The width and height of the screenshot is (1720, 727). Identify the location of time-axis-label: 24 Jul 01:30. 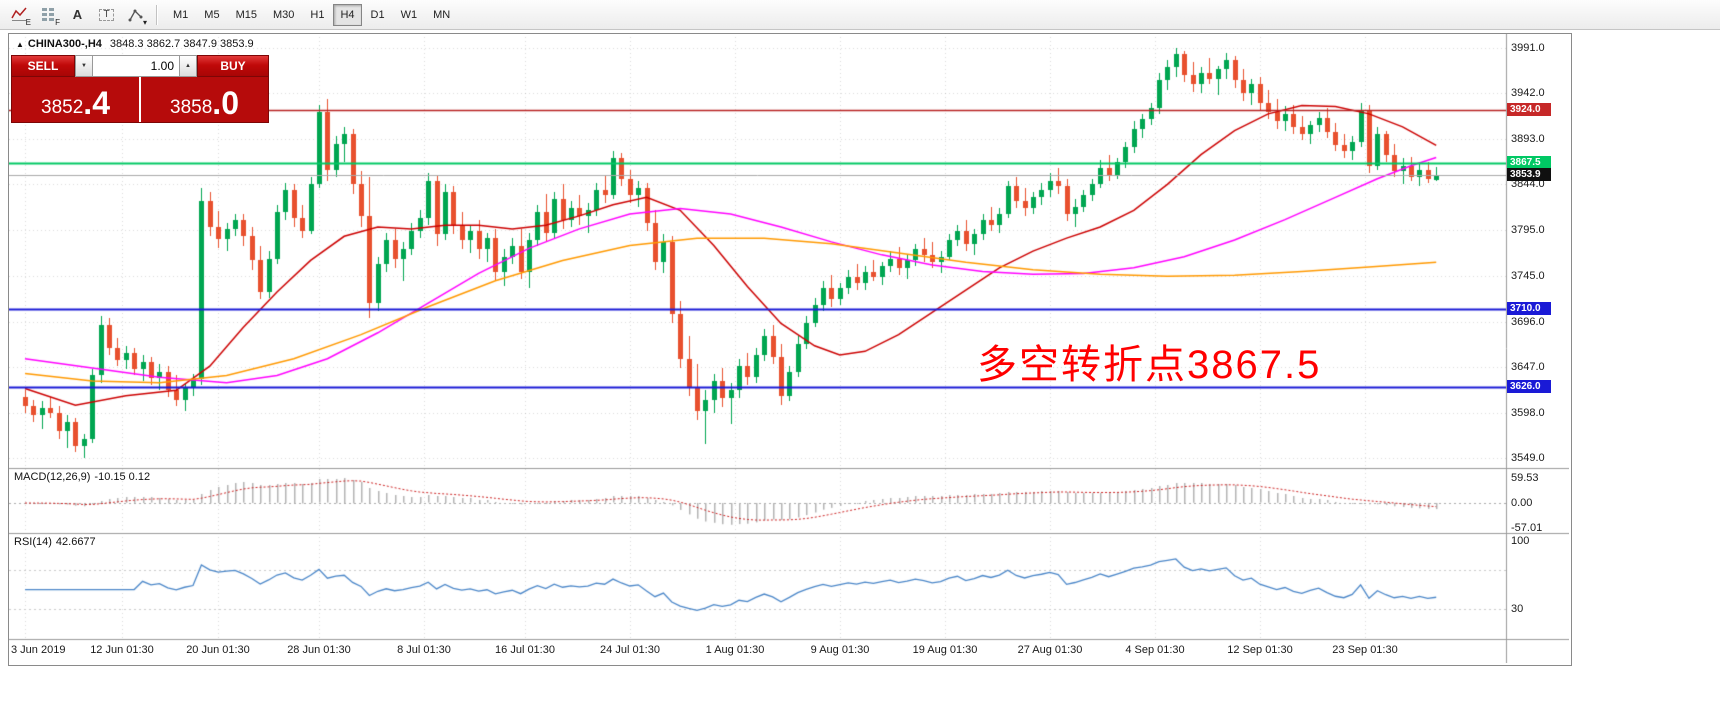
(630, 650).